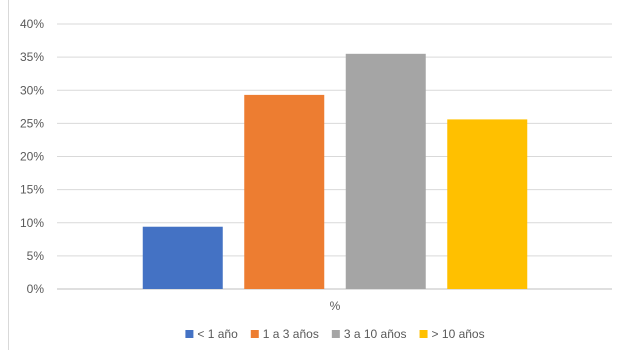 This screenshot has height=351, width=621. I want to click on y-tick-label: 30%, so click(32, 90).